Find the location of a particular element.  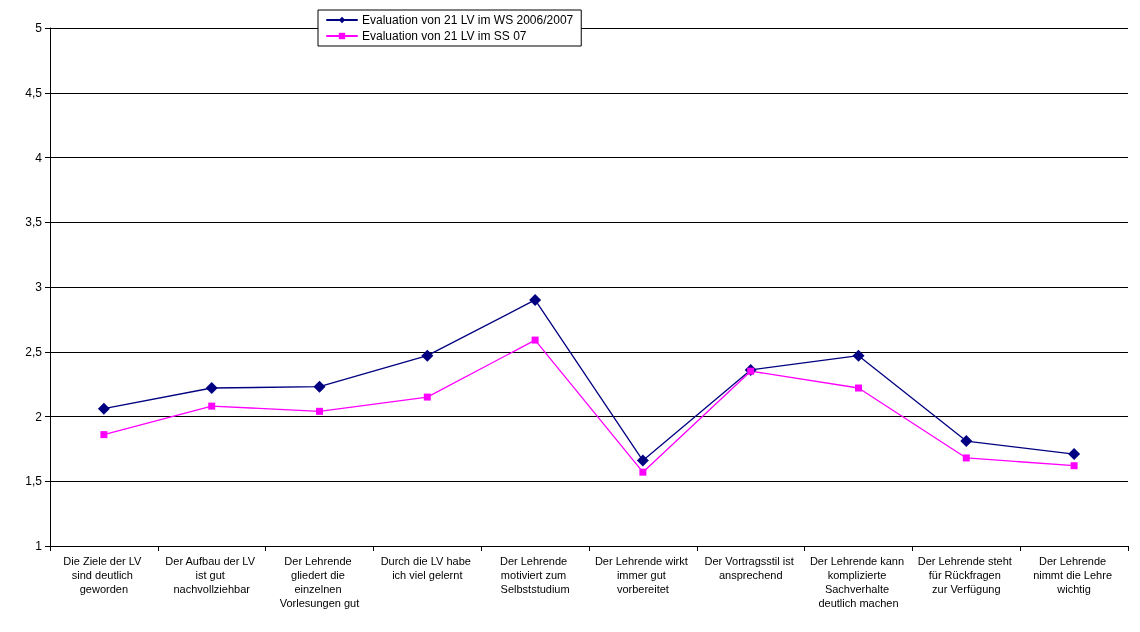

x-tick-label: Die Ziele der LV sind deutlich geworden is located at coordinates (104, 575).